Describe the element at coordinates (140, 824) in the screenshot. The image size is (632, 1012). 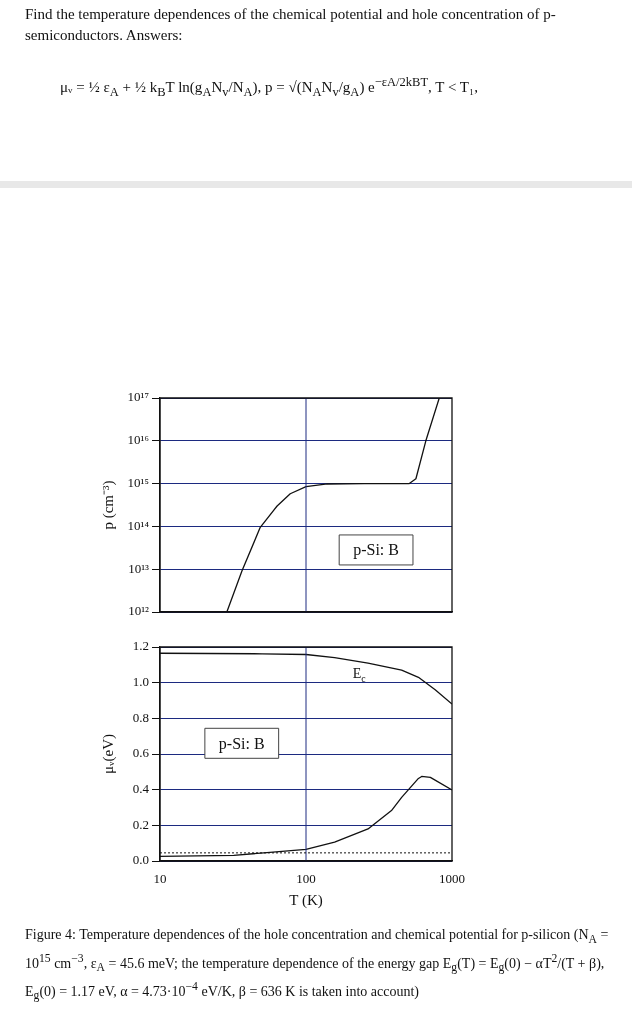
I see `y-tick-label: 0.2` at that location.